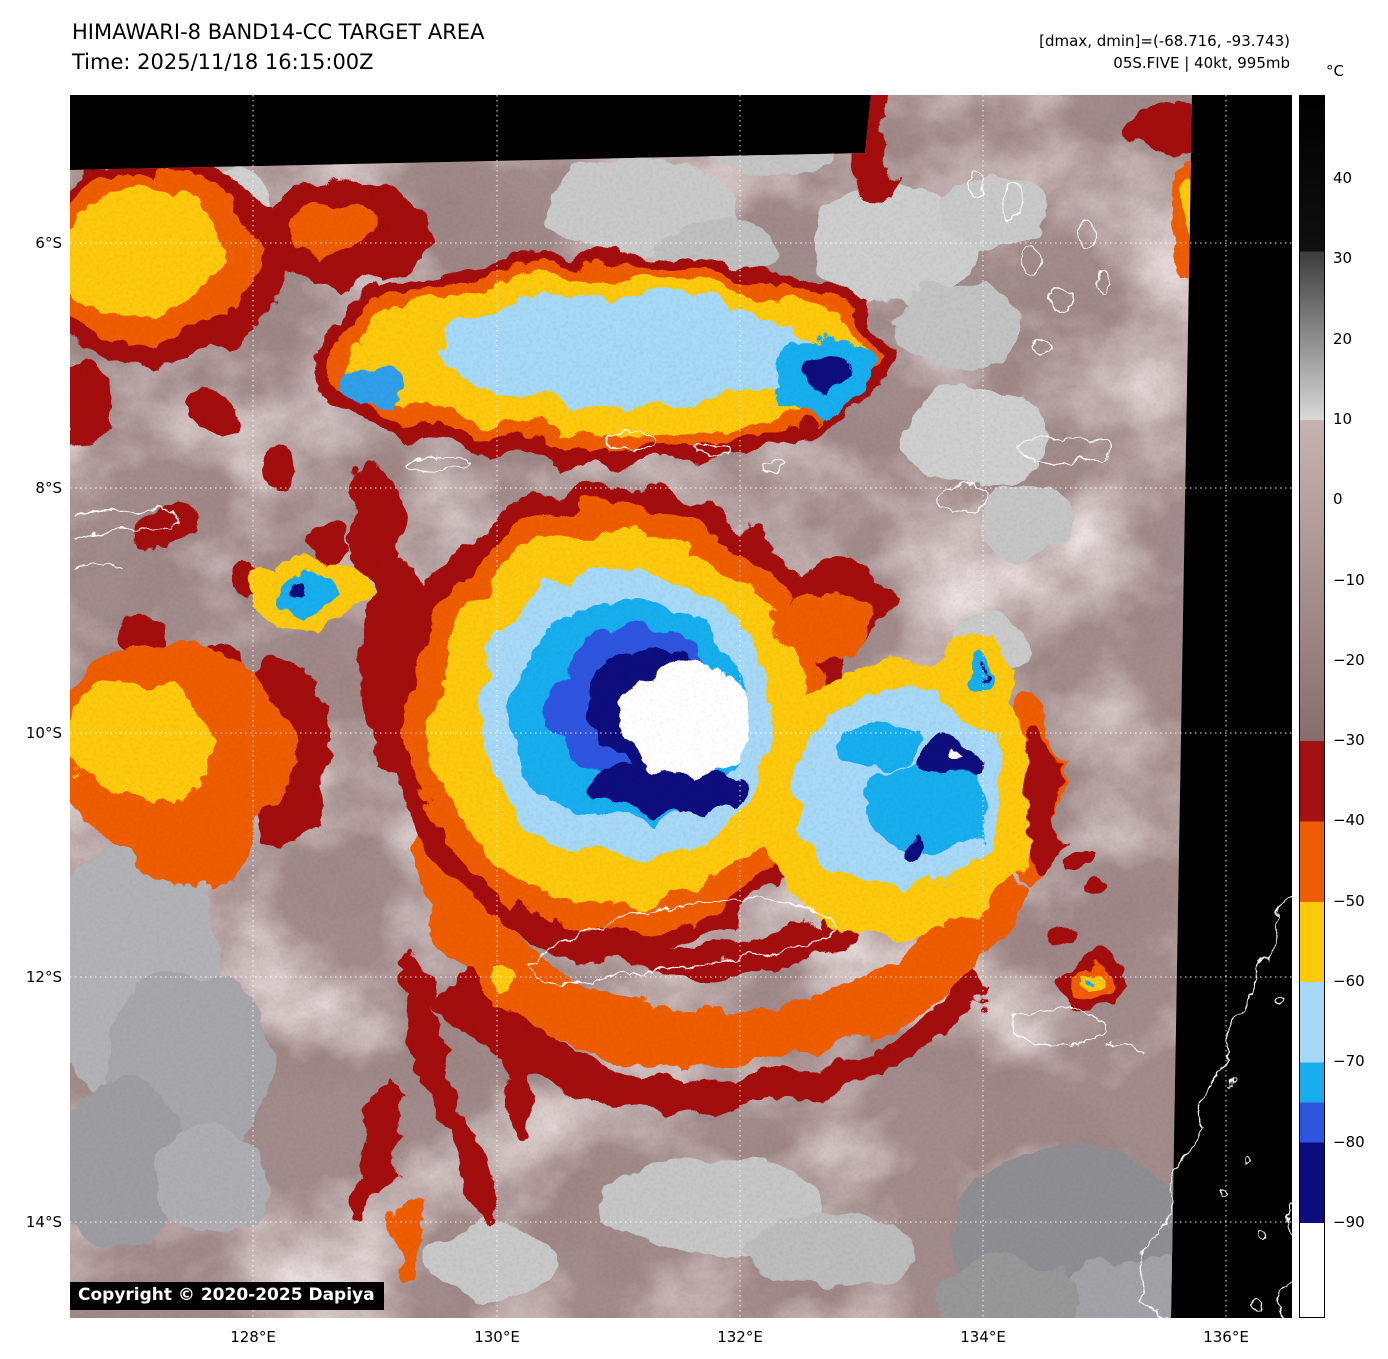 This screenshot has width=1388, height=1359. Describe the element at coordinates (1343, 338) in the screenshot. I see `colorbar-tick-label: 20` at that location.